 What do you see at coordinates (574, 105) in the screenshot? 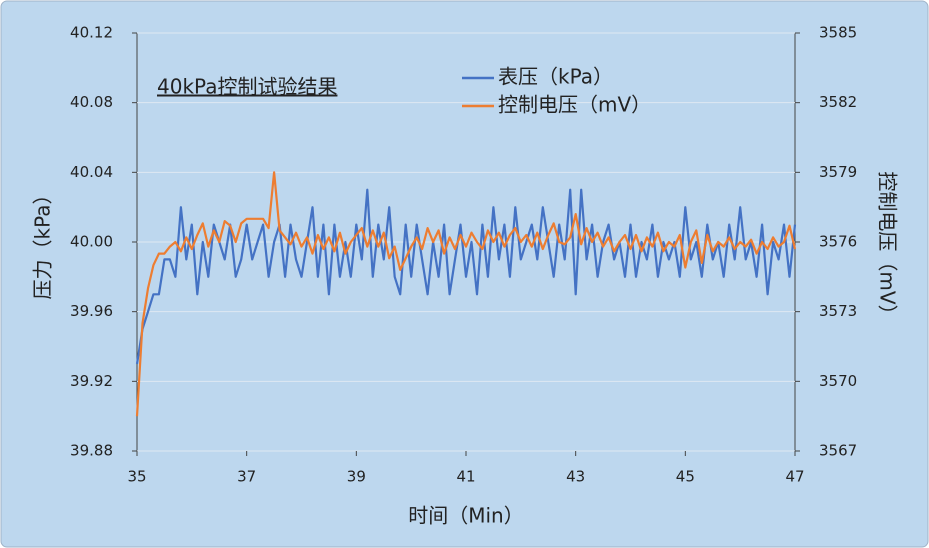
I see `legend-label: 控制电压（mV）` at bounding box center [574, 105].